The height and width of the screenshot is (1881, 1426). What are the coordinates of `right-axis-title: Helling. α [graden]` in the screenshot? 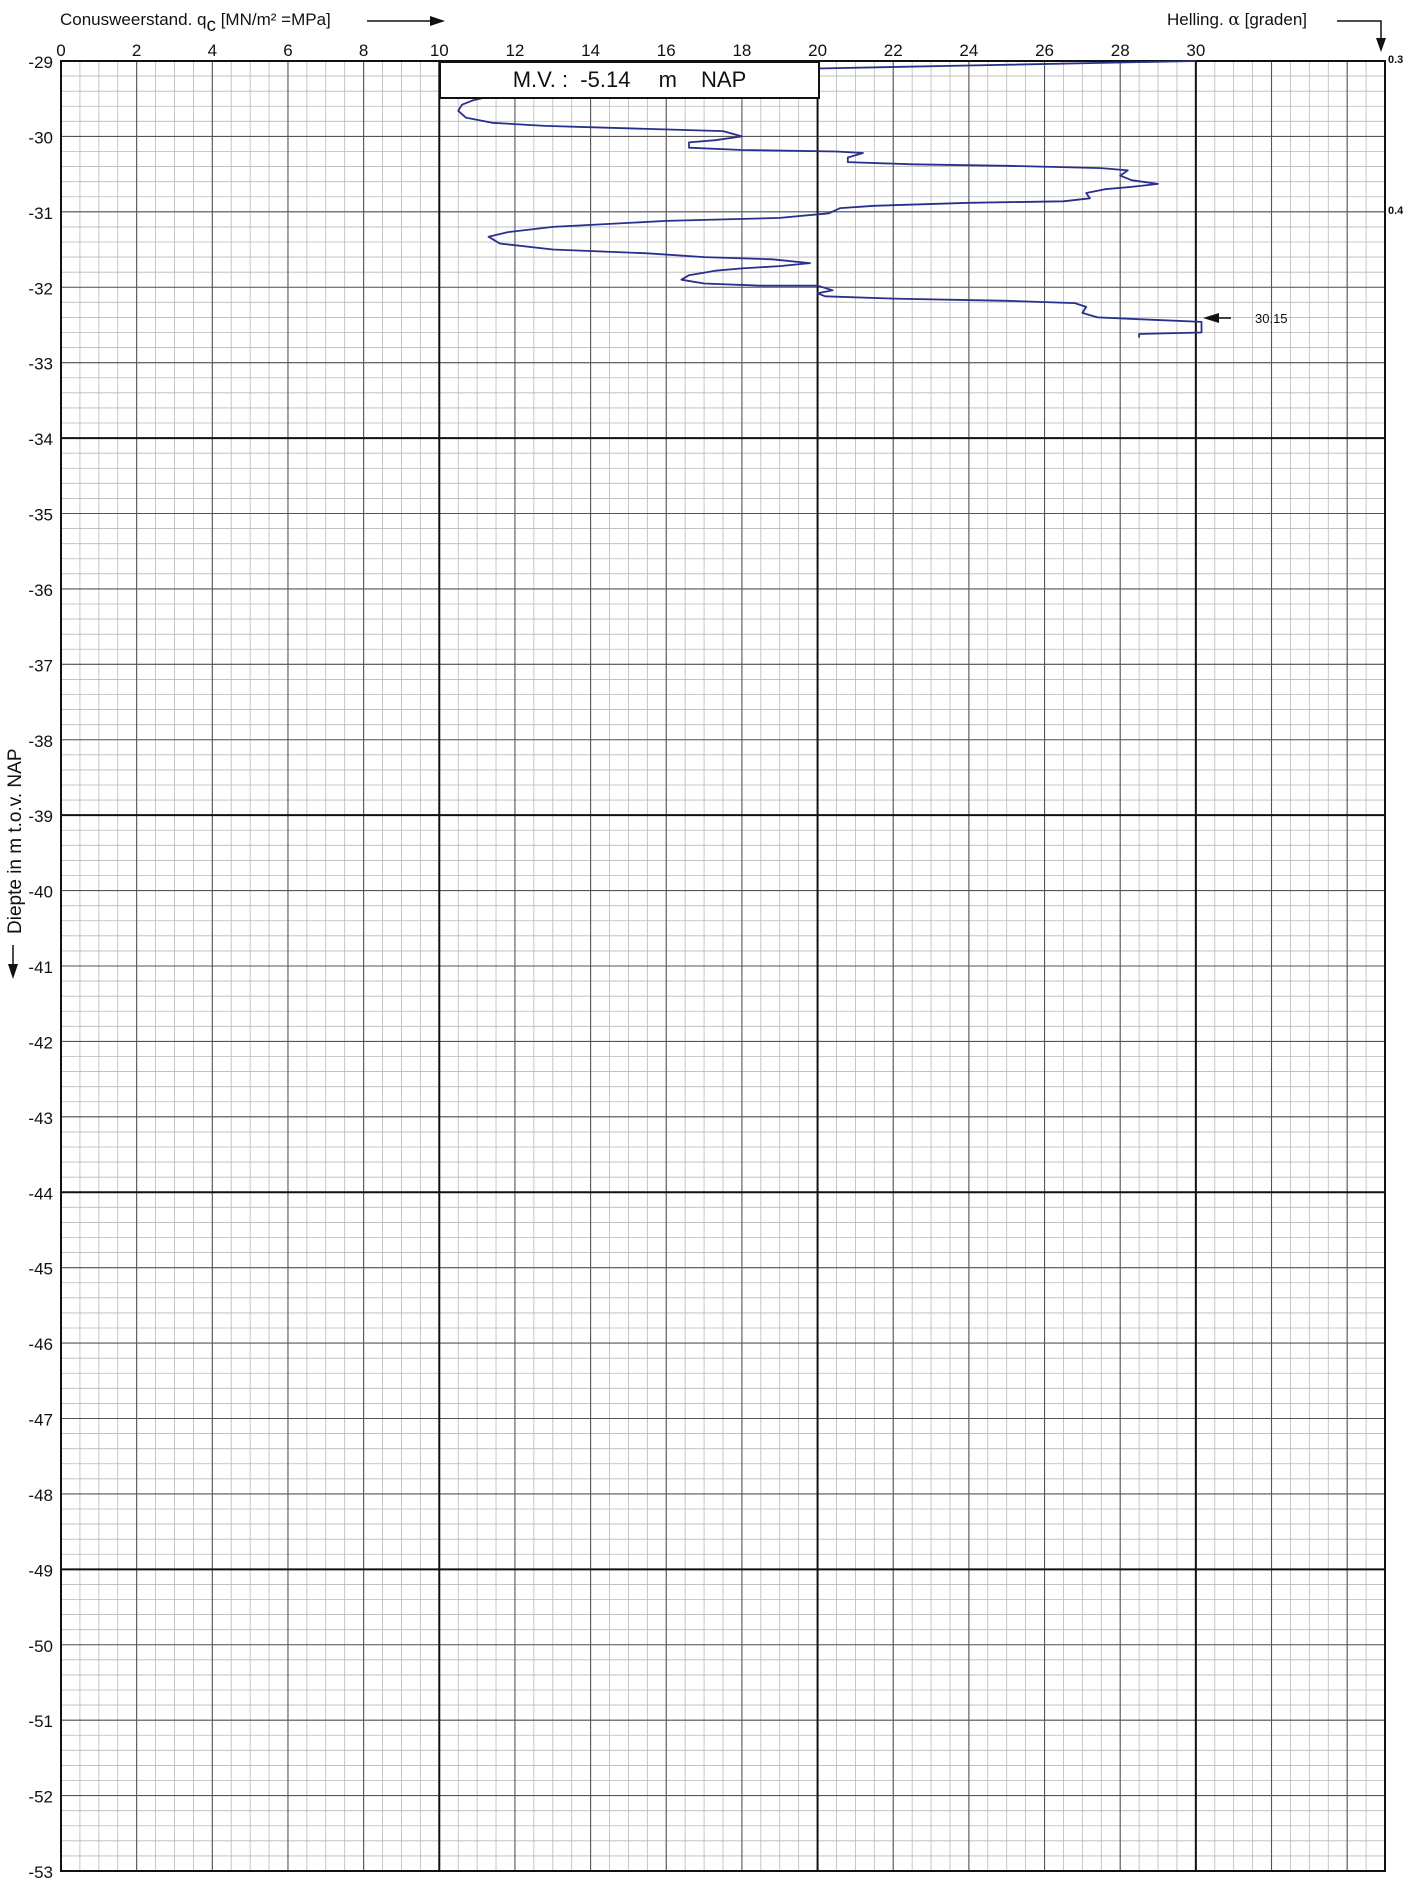 It's located at (1237, 20).